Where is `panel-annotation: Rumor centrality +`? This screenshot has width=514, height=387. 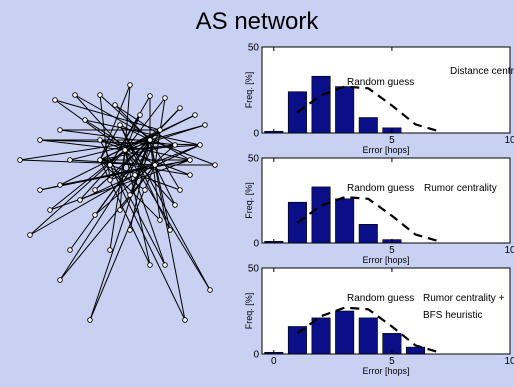
panel-annotation: Rumor centrality + is located at coordinates (464, 298).